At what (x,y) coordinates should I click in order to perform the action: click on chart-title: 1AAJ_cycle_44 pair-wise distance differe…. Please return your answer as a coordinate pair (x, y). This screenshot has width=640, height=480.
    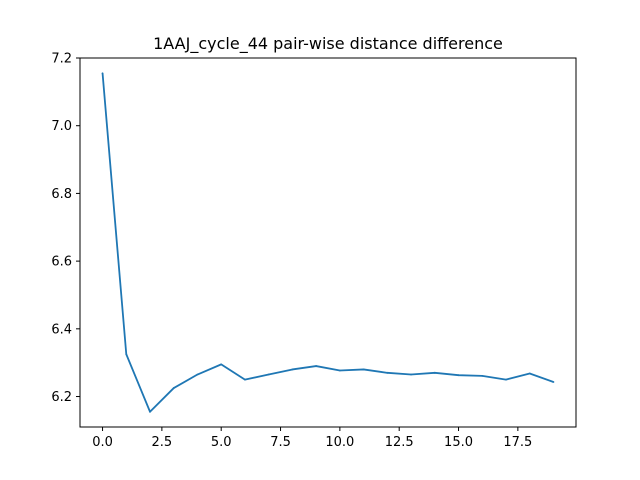
    Looking at the image, I should click on (328, 44).